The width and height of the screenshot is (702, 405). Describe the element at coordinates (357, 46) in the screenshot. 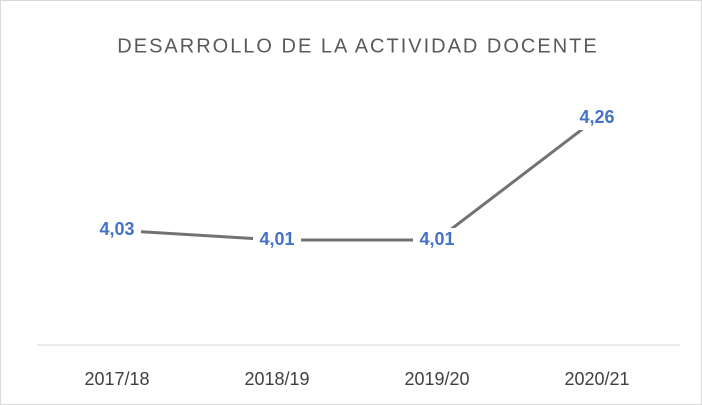

I see `chart-title: DESARROLLO DE LA ACTIVIDAD DOCENTE` at that location.